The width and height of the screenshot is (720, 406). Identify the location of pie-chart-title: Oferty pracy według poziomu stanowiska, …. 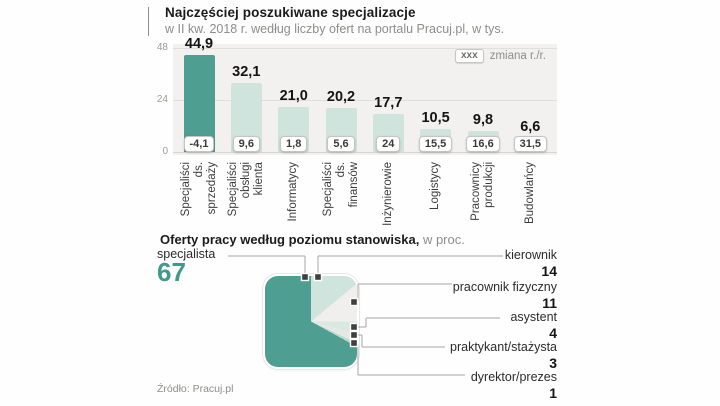
(312, 239).